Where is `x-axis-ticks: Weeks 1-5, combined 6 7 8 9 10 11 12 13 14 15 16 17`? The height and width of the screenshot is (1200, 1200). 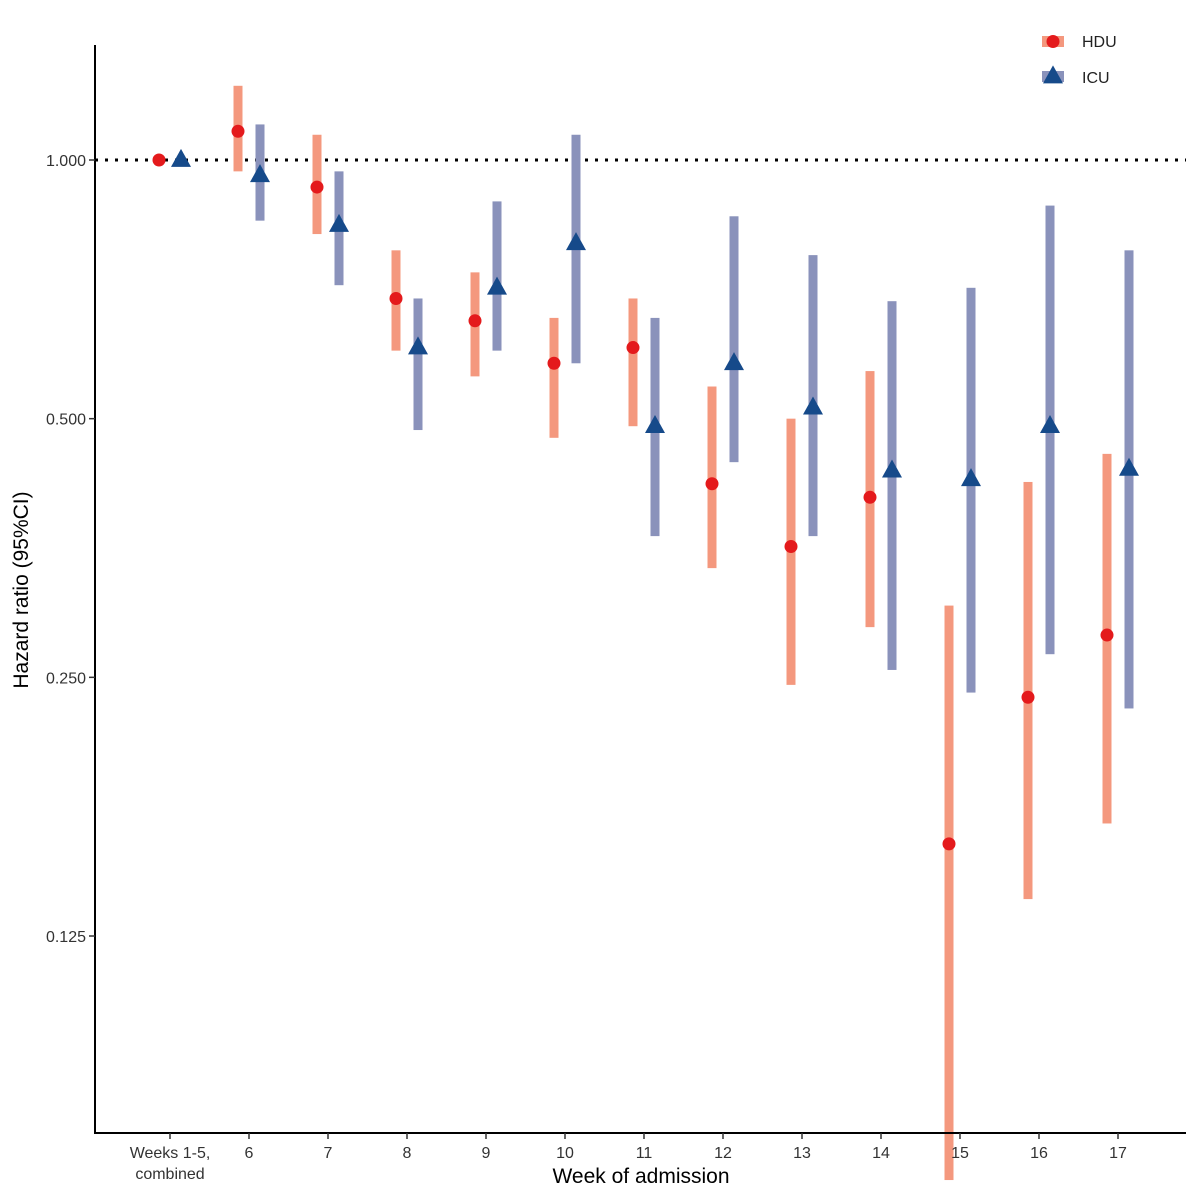 x-axis-ticks: Weeks 1-5, combined 6 7 8 9 10 11 12 13 14 15 16 17 is located at coordinates (628, 1158).